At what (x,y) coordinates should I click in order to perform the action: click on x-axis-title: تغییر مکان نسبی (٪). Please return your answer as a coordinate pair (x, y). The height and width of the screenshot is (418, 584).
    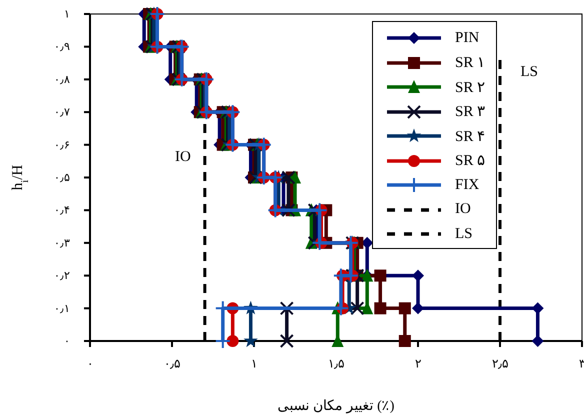
    Looking at the image, I should click on (336, 406).